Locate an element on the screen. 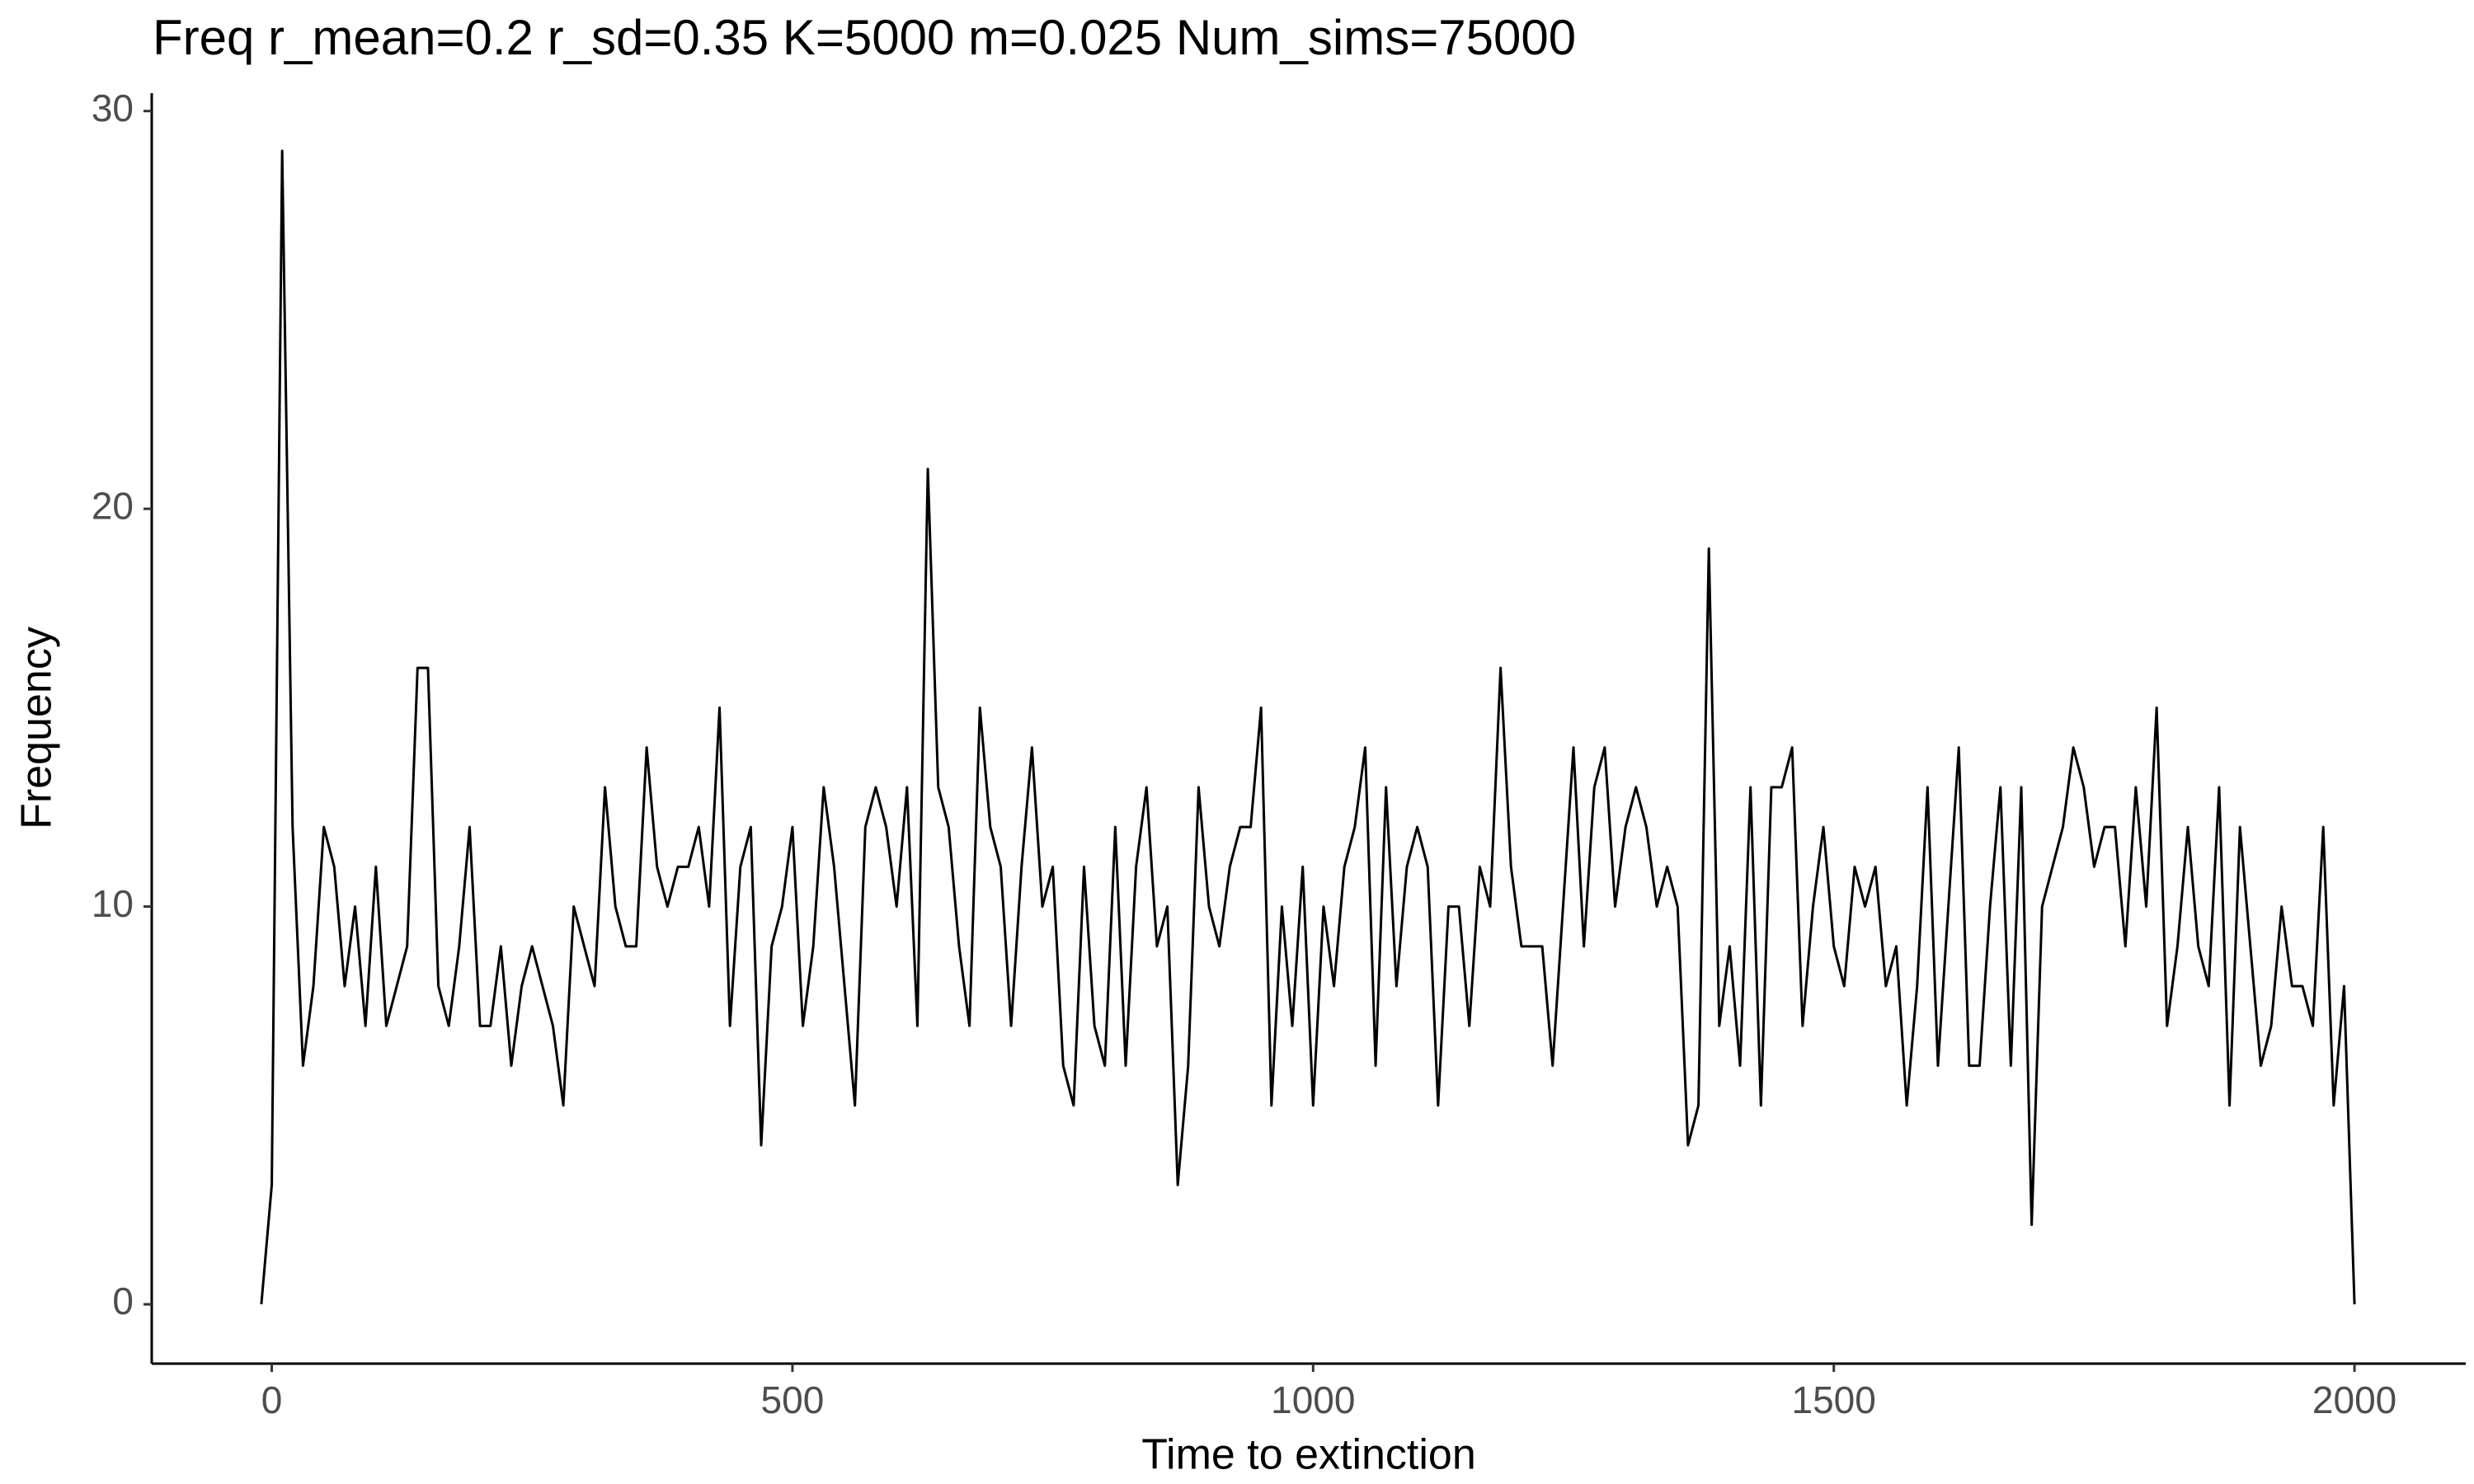  y-tick-label: 30 is located at coordinates (113, 108).